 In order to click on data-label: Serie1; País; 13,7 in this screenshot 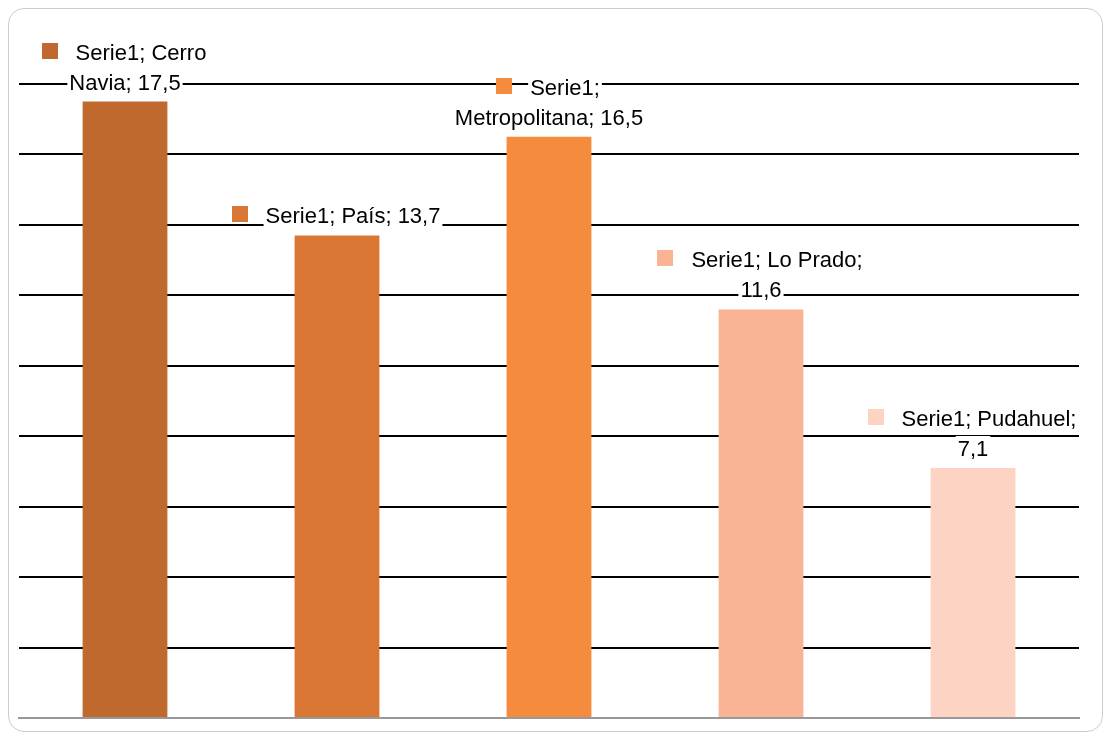, I will do `click(353, 216)`.